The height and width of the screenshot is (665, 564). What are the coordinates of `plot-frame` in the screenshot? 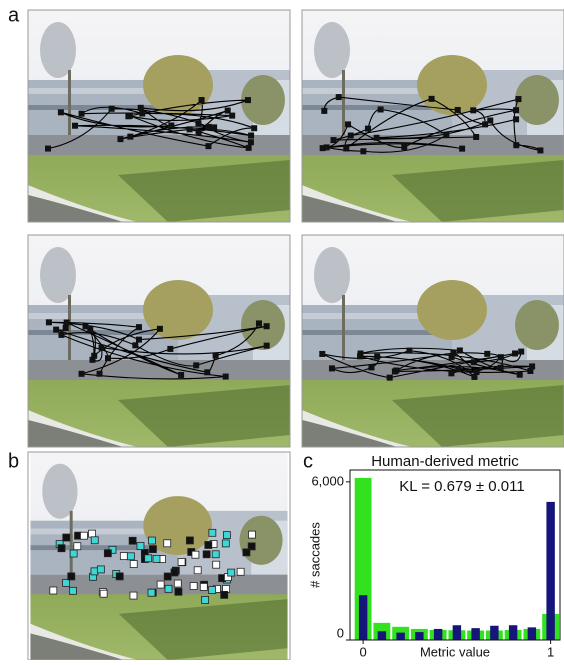 It's located at (455, 555).